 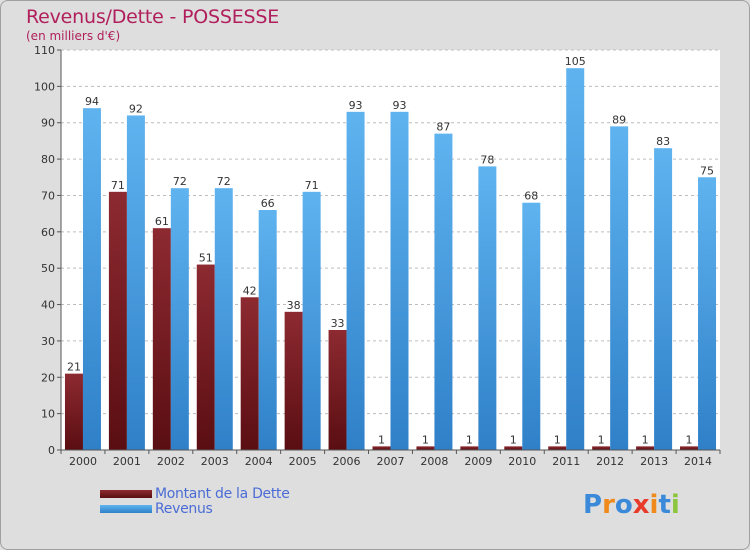 I want to click on data-label: 93, so click(x=400, y=105).